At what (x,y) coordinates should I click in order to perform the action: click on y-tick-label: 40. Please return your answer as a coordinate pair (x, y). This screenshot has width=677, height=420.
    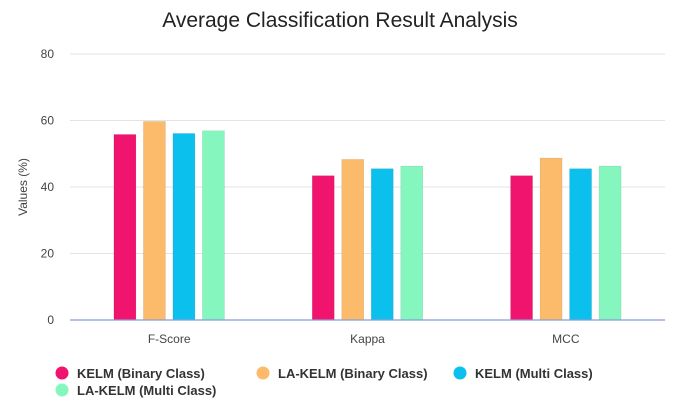
    Looking at the image, I should click on (48, 187).